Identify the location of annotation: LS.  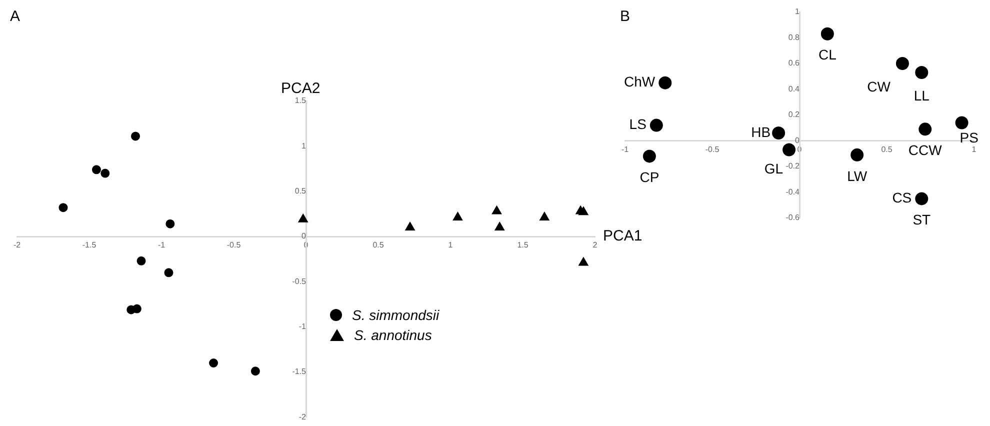
(637, 124).